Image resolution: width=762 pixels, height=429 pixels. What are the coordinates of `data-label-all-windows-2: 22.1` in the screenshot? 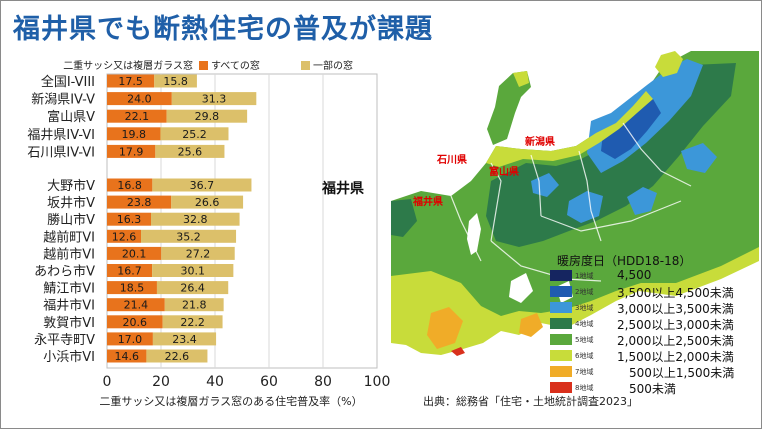 It's located at (137, 116).